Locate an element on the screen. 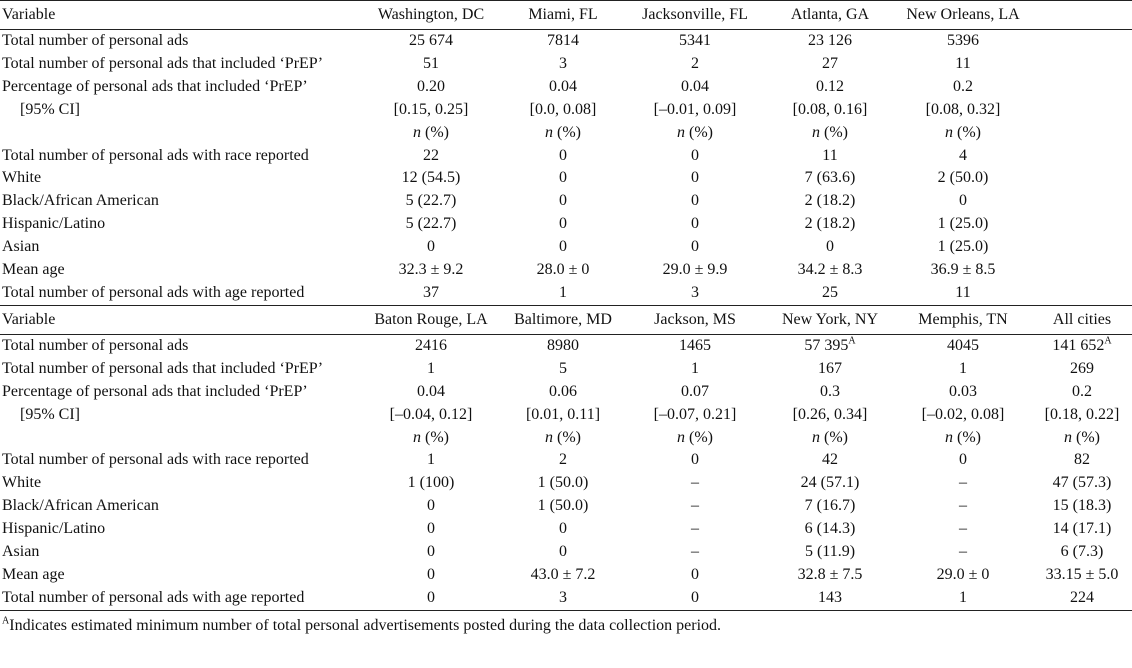 The width and height of the screenshot is (1132, 668). panel1-n-pct-row: n (%) n (%) n (%) n (%) n (%) is located at coordinates (566, 133).